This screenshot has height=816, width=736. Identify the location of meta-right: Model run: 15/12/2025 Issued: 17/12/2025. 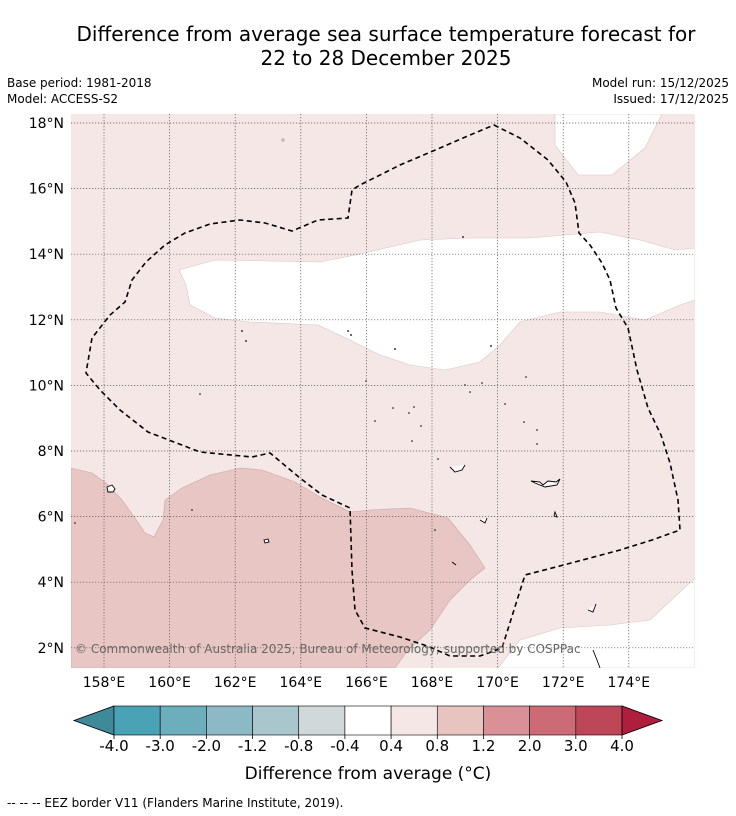
(660, 91).